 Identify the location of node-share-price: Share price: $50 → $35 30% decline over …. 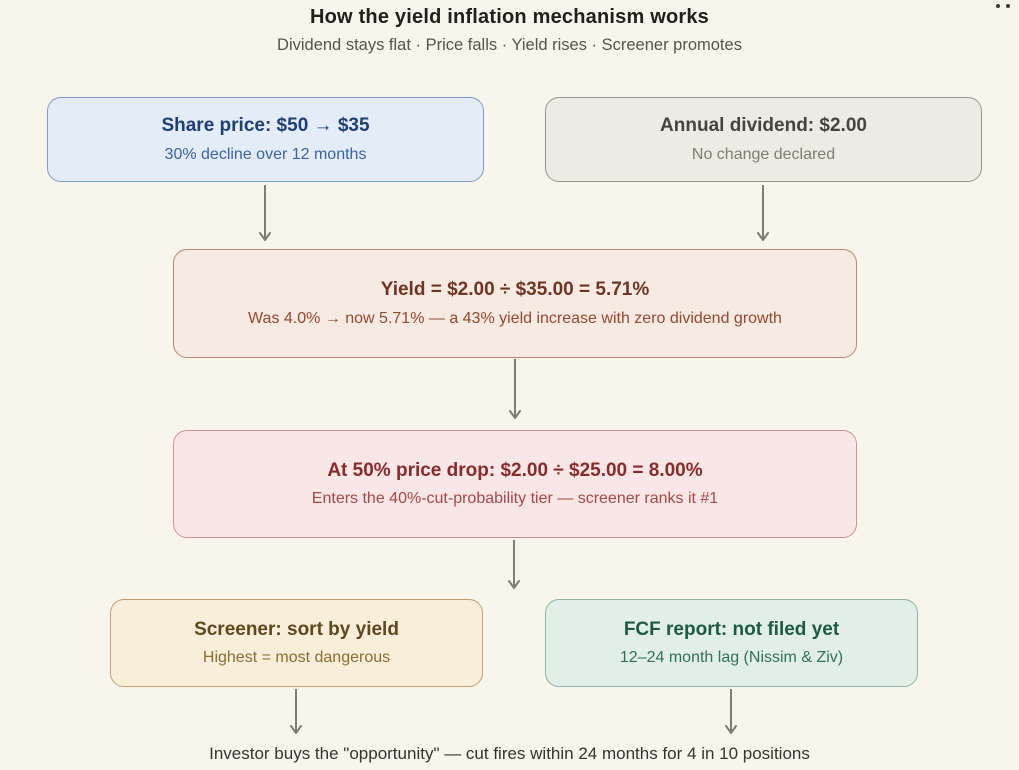
(265, 139).